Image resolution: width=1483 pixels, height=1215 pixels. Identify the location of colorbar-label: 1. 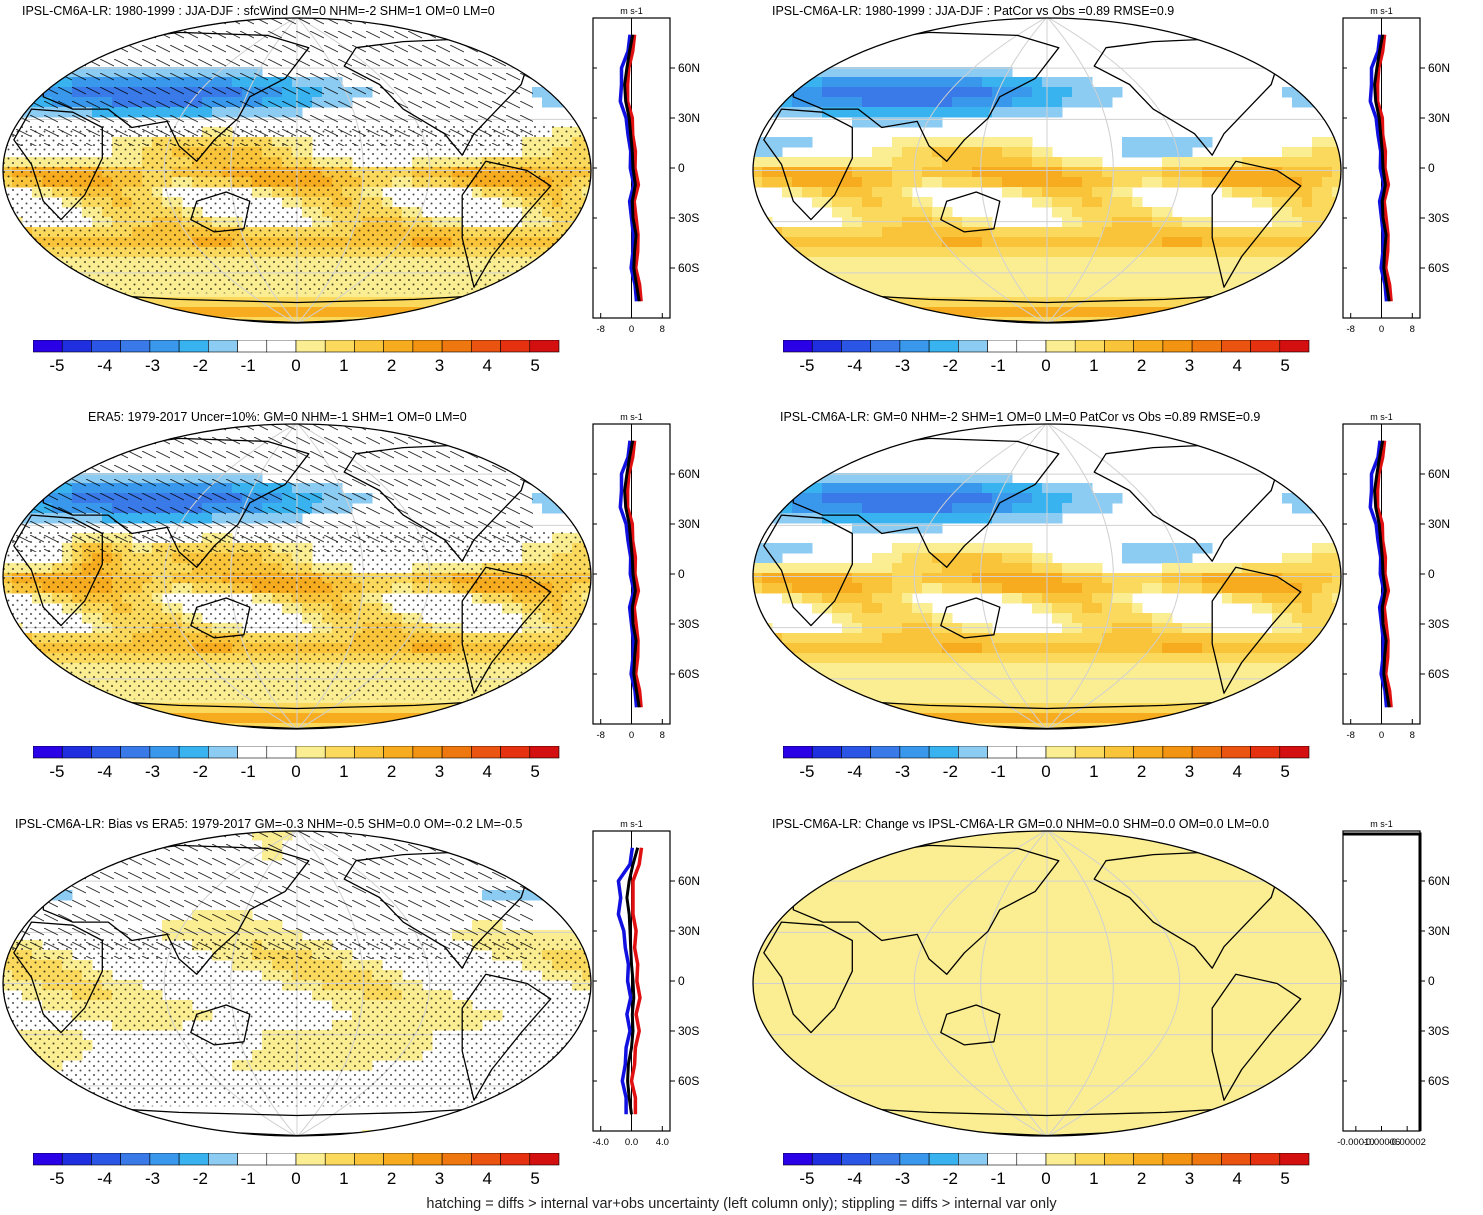
(343, 365).